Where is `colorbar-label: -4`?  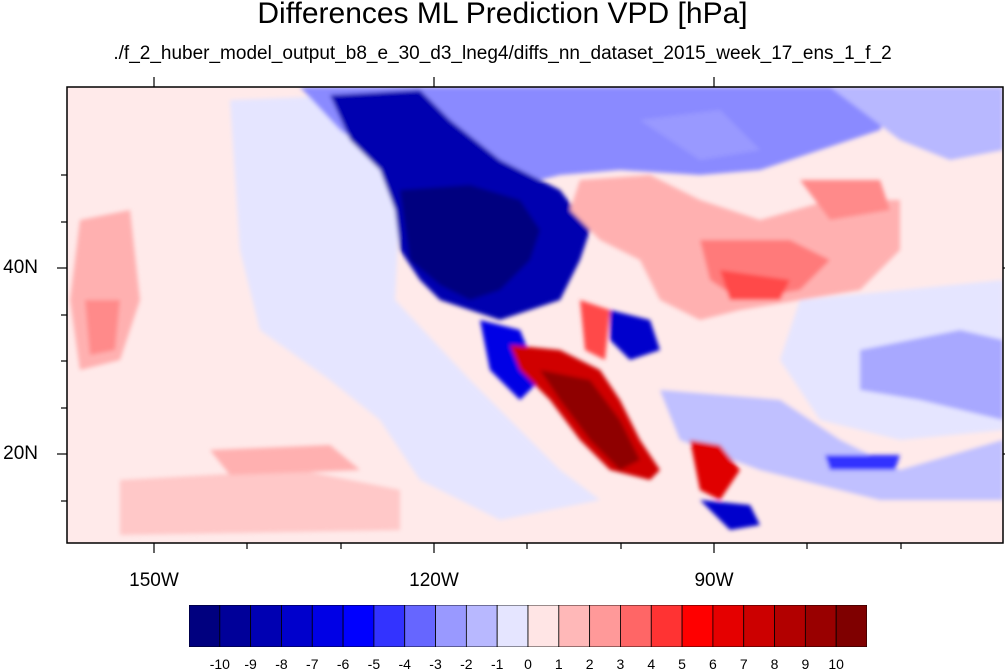 colorbar-label: -4 is located at coordinates (404, 664).